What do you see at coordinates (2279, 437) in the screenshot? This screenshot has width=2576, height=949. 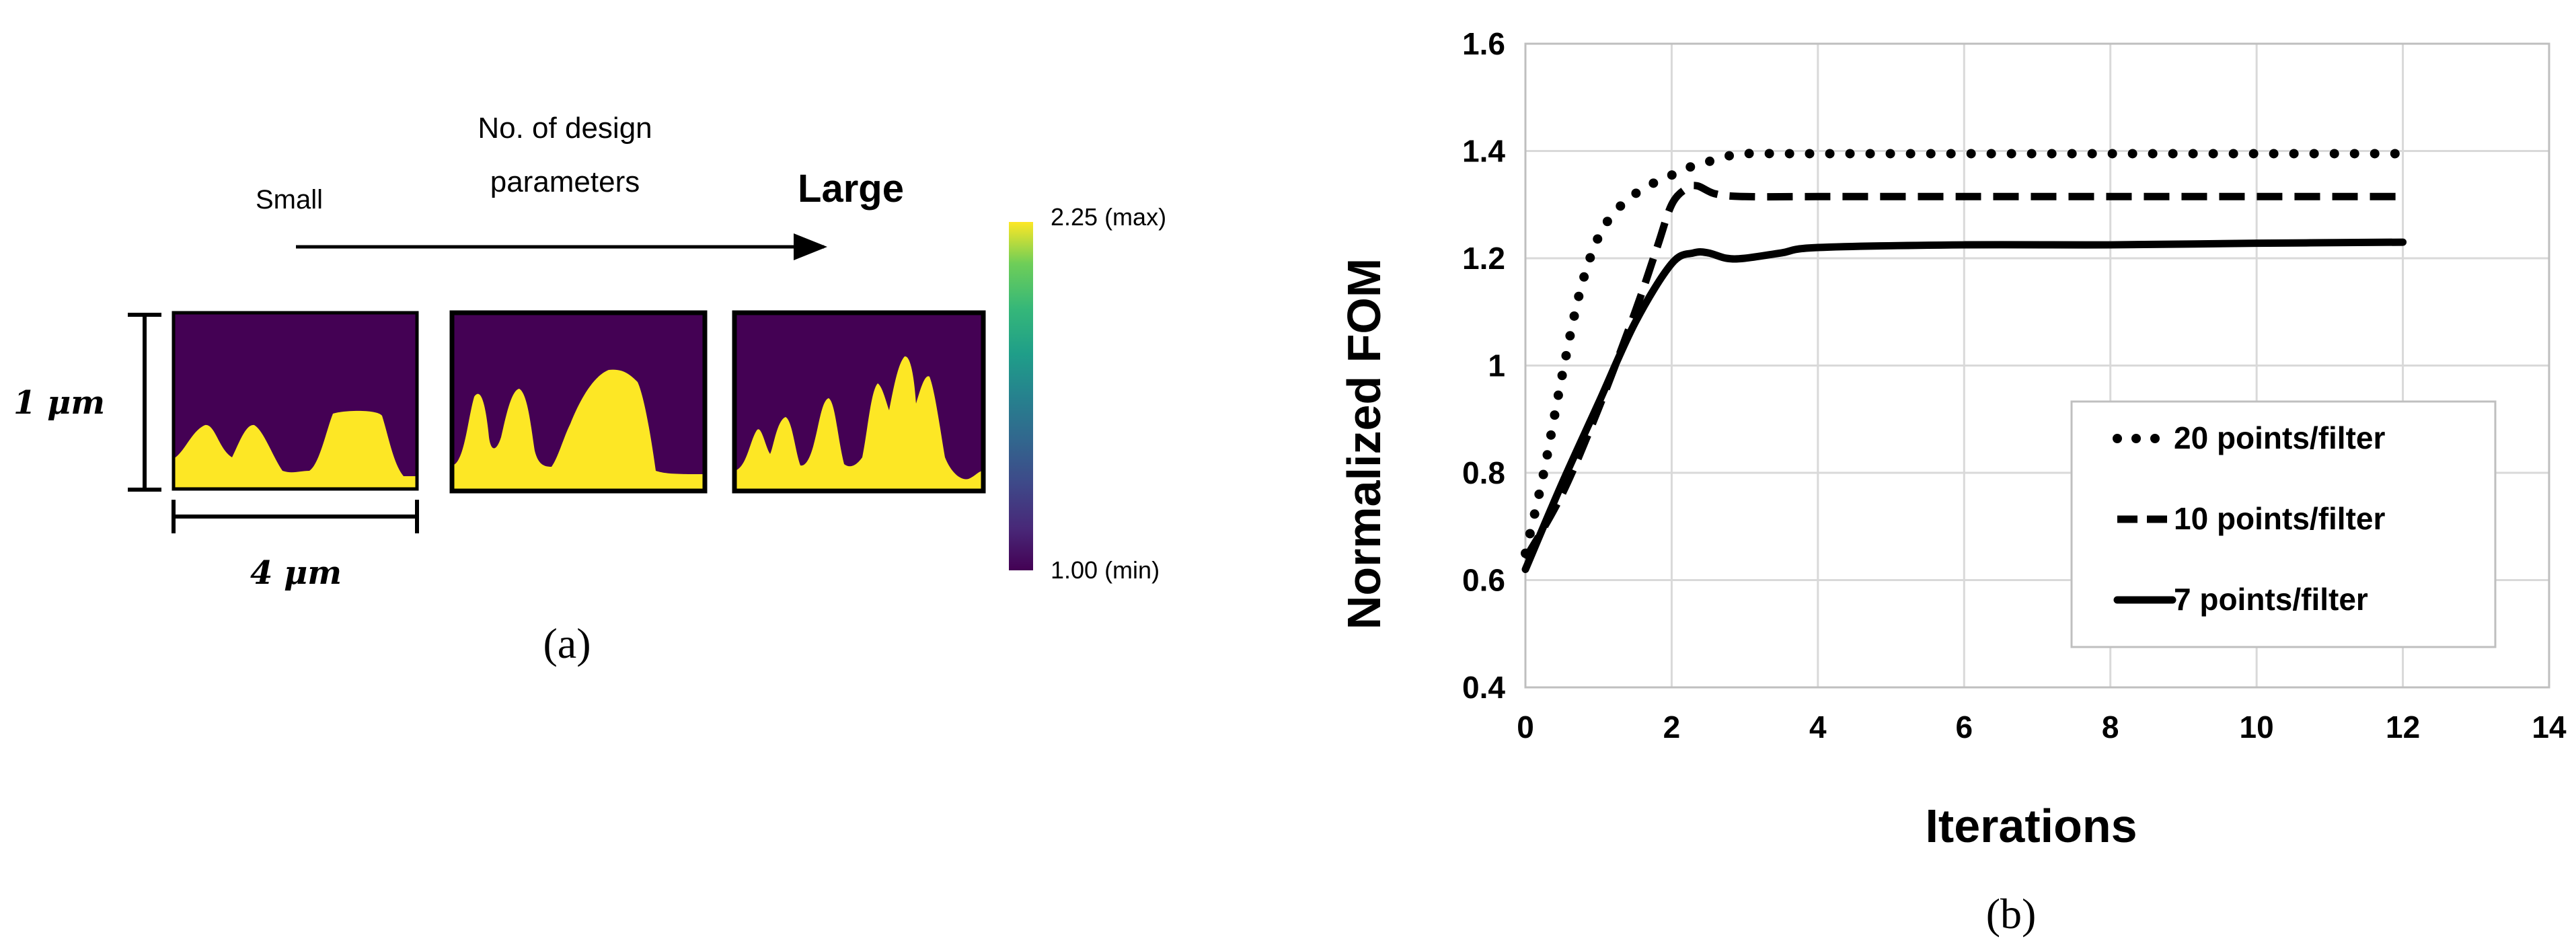 I see `legend-label: 20 points/filter` at bounding box center [2279, 437].